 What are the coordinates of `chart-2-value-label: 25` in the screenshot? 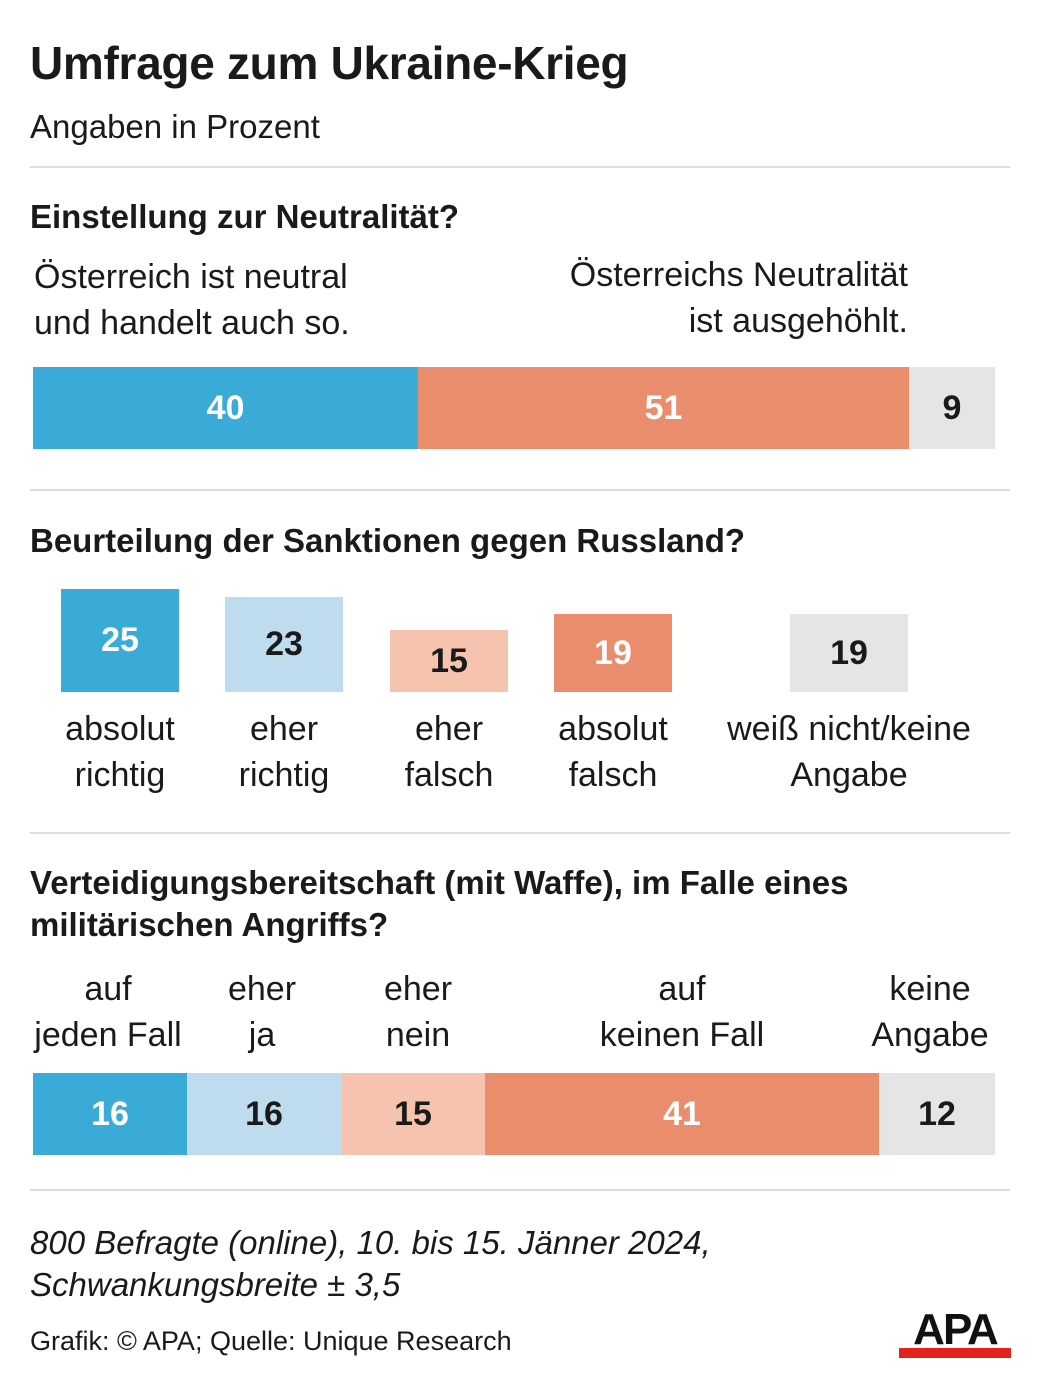 It's located at (120, 640).